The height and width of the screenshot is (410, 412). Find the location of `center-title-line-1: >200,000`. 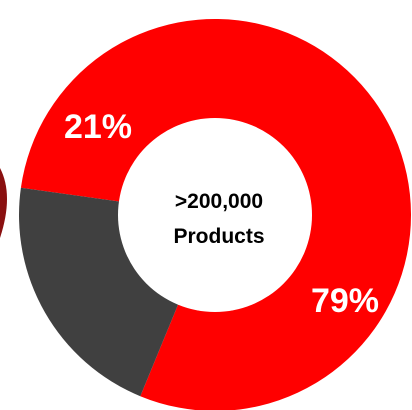

center-title-line-1: >200,000 is located at coordinates (219, 201).